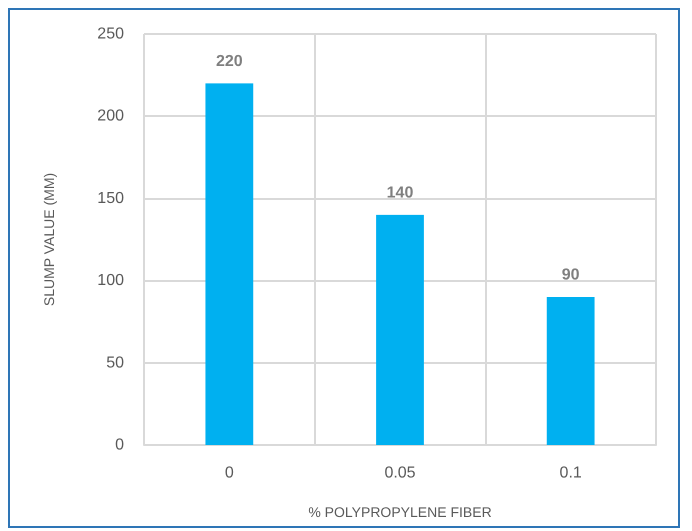  What do you see at coordinates (229, 61) in the screenshot?
I see `data-label: 220` at bounding box center [229, 61].